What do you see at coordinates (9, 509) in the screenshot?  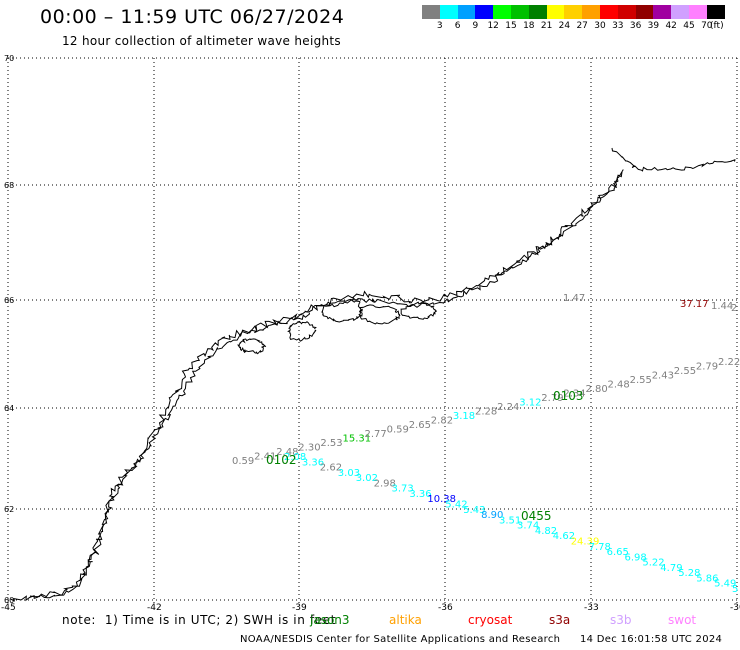 I see `latitude-label: 62` at bounding box center [9, 509].